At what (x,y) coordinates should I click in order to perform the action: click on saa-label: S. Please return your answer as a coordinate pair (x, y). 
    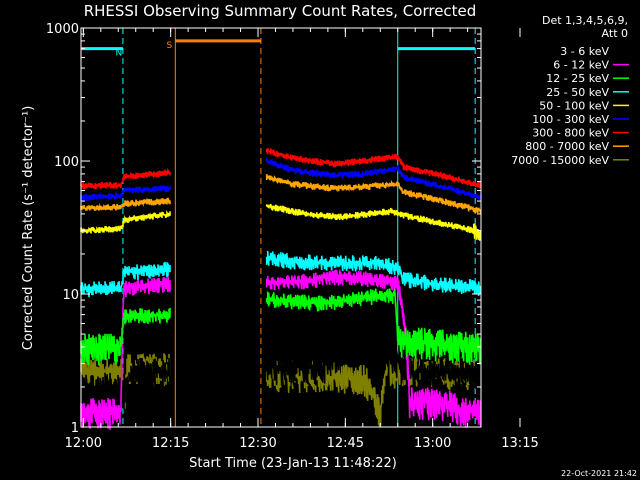
    Looking at the image, I should click on (169, 46).